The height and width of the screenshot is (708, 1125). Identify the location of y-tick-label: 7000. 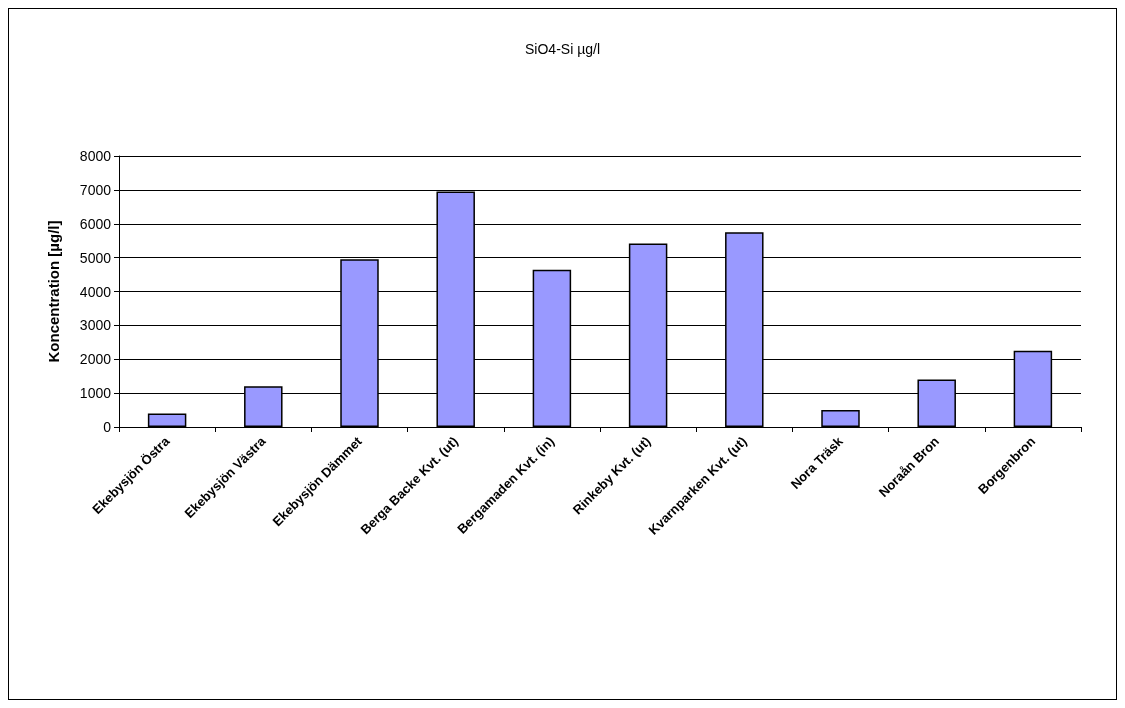
(95, 189).